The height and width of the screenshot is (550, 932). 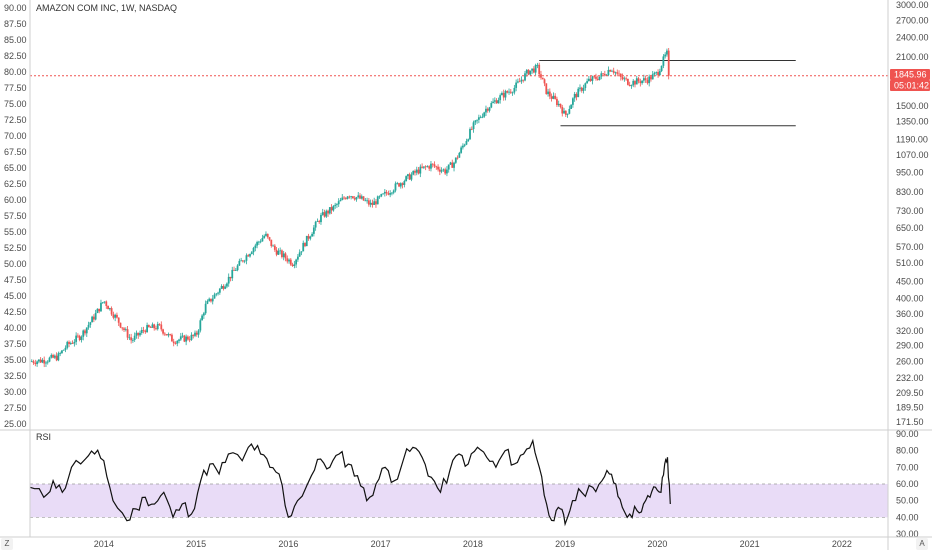 I want to click on right-axis-tick-label: 232.00, so click(x=910, y=378).